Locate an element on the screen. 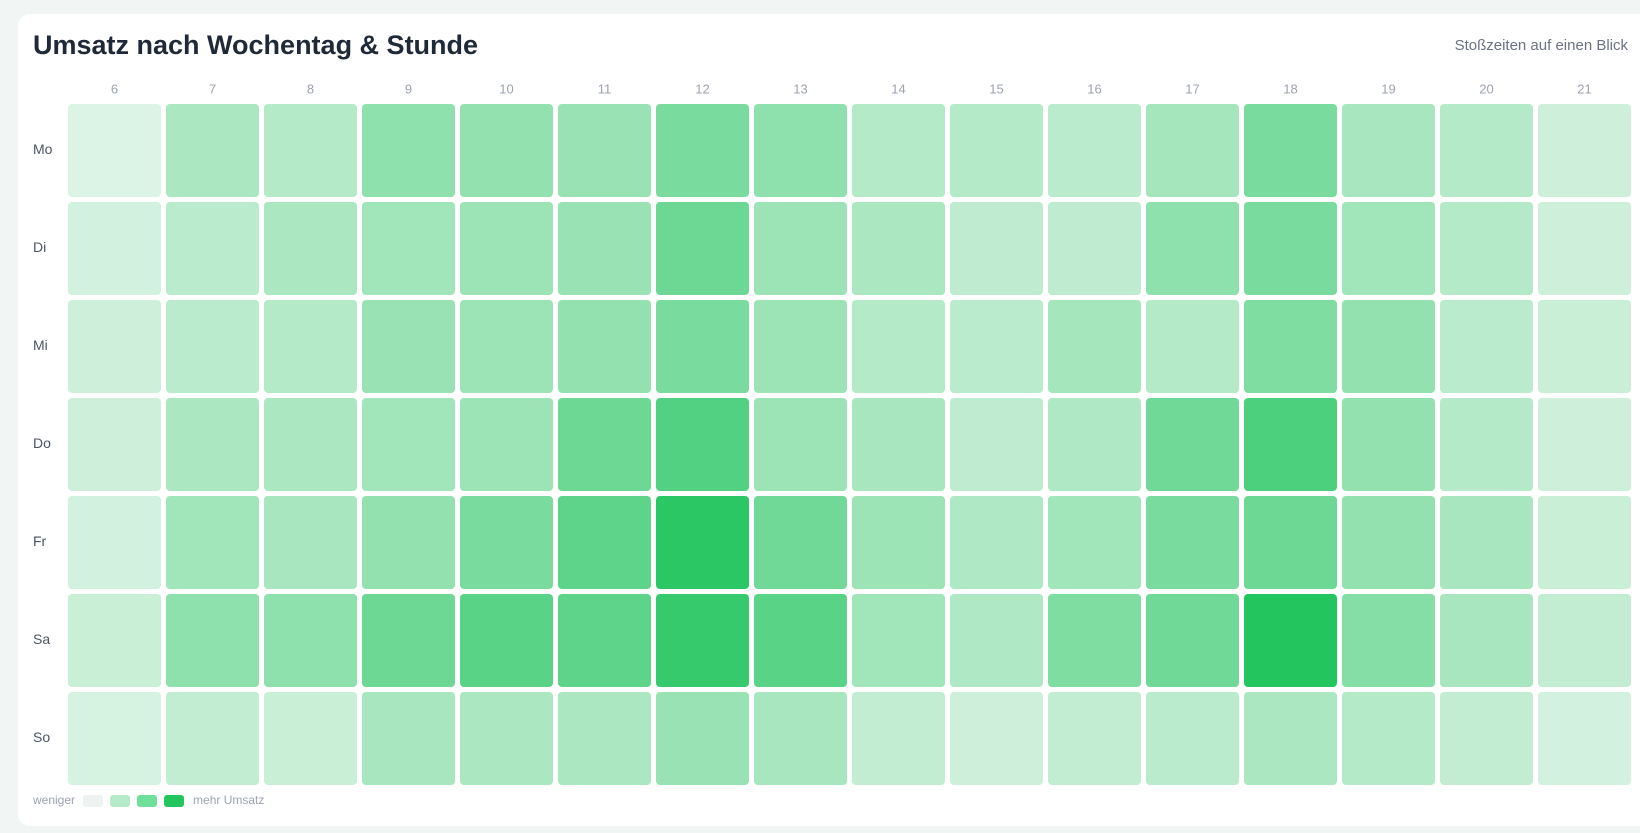 The width and height of the screenshot is (1640, 833). x-tick-label: 10 is located at coordinates (506, 88).